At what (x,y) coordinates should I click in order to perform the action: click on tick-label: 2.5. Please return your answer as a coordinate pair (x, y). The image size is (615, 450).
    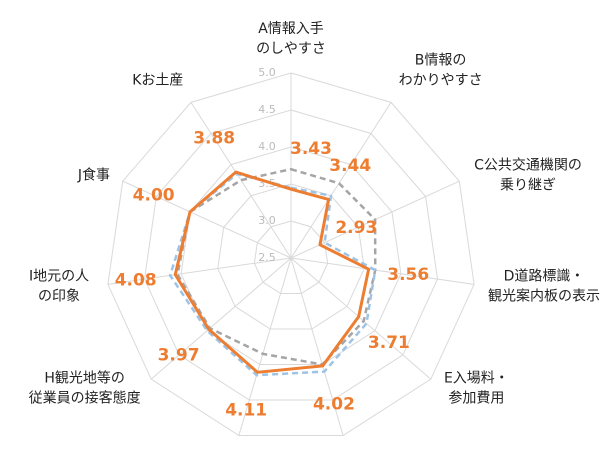
    Looking at the image, I should click on (267, 257).